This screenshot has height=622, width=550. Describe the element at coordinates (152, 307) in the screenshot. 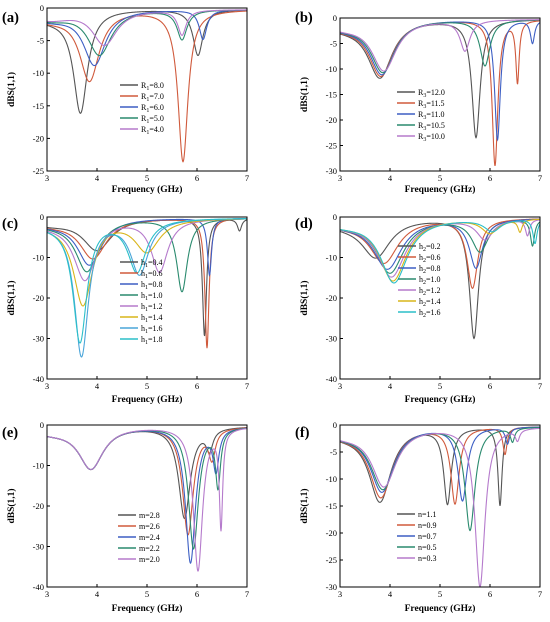

I see `legend-label: h1=1.2` at that location.